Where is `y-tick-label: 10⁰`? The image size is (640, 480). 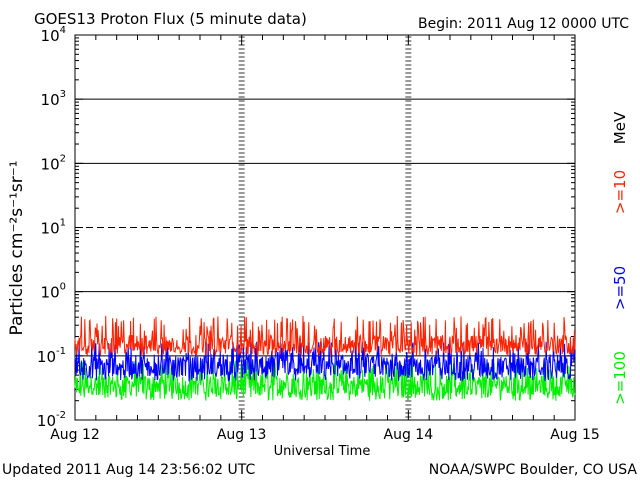
y-tick-label: 10⁰ is located at coordinates (53, 292).